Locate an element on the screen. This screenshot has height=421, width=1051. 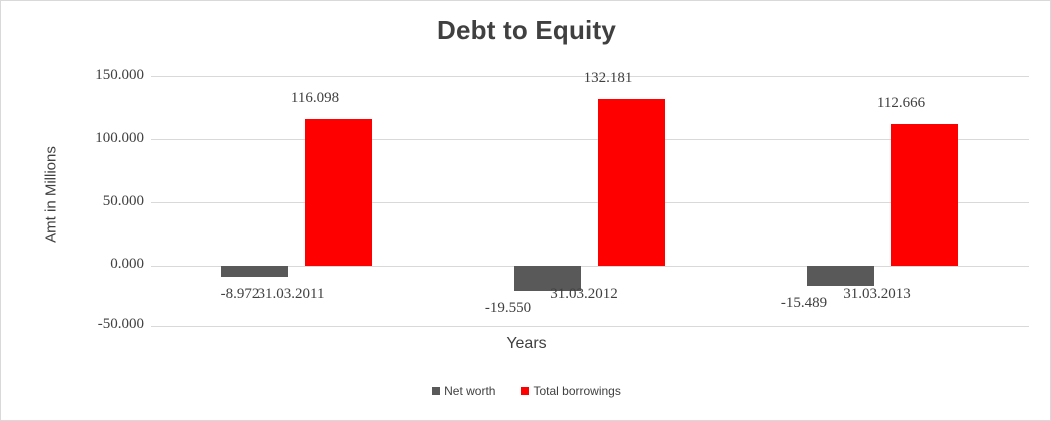
legend-label-borrowings: Total borrowings is located at coordinates (577, 391).